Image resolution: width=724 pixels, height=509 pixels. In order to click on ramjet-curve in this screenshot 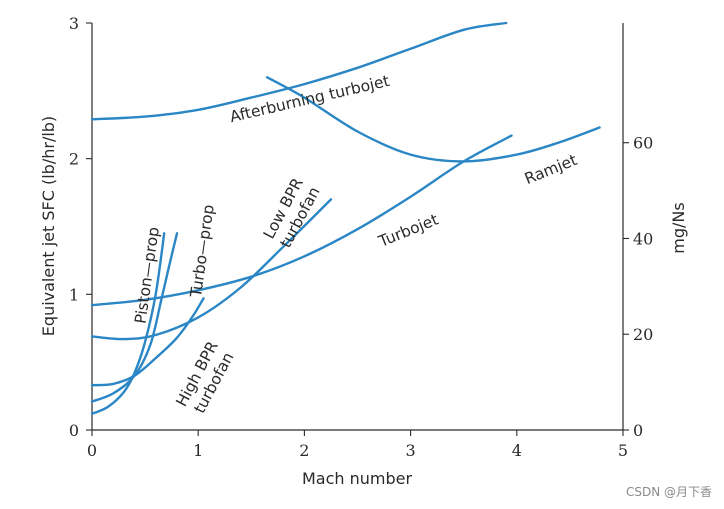, I will do `click(433, 119)`.